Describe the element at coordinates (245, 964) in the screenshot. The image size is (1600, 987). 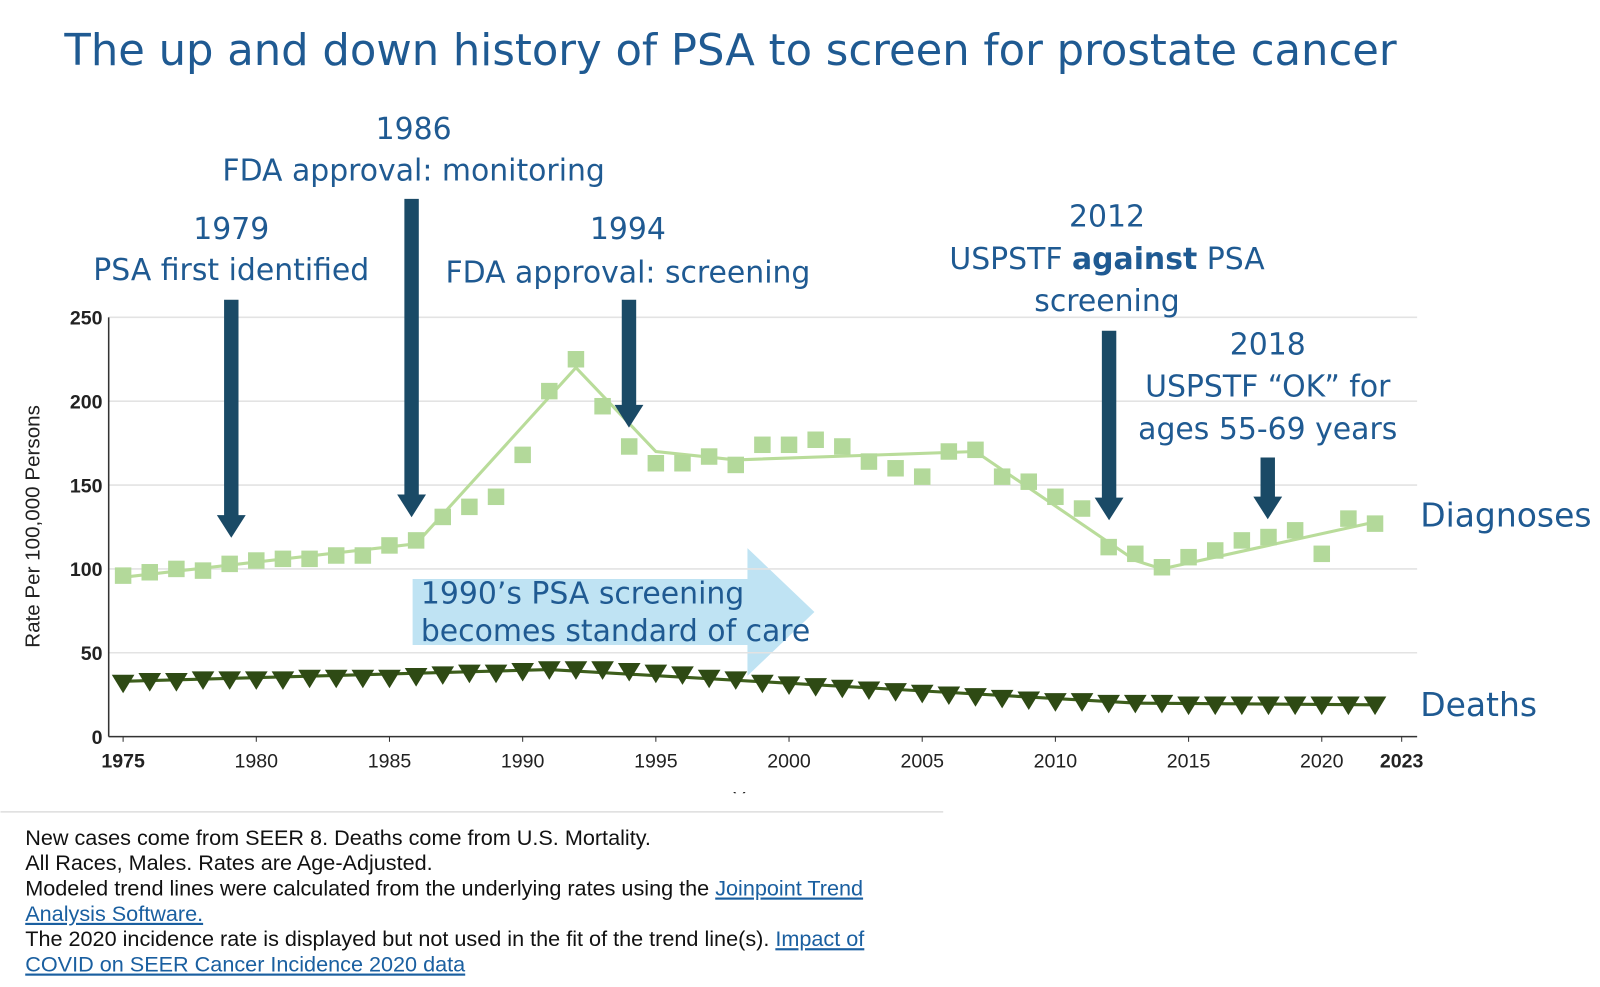
I see `footnote-link: COVID on SEER Cancer Incidence 2020 data` at that location.